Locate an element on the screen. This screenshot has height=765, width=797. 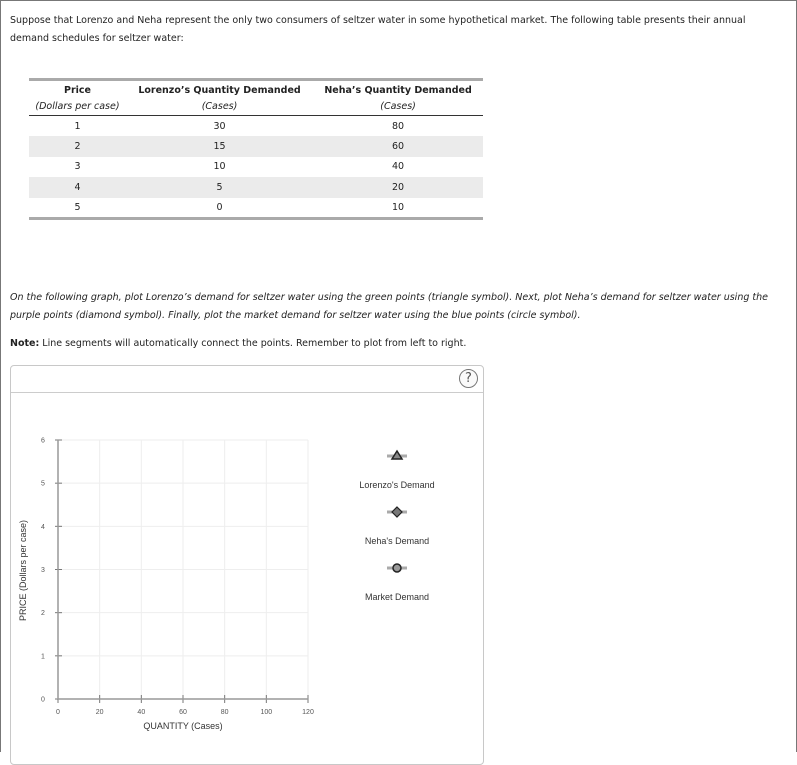
x-tick-label: 80 is located at coordinates (225, 712).